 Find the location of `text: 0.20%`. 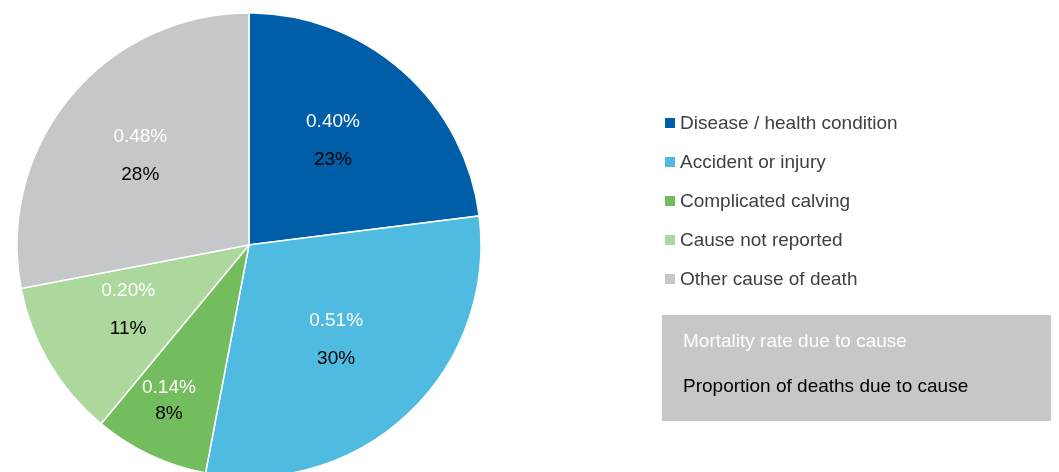

text: 0.20% is located at coordinates (128, 289).